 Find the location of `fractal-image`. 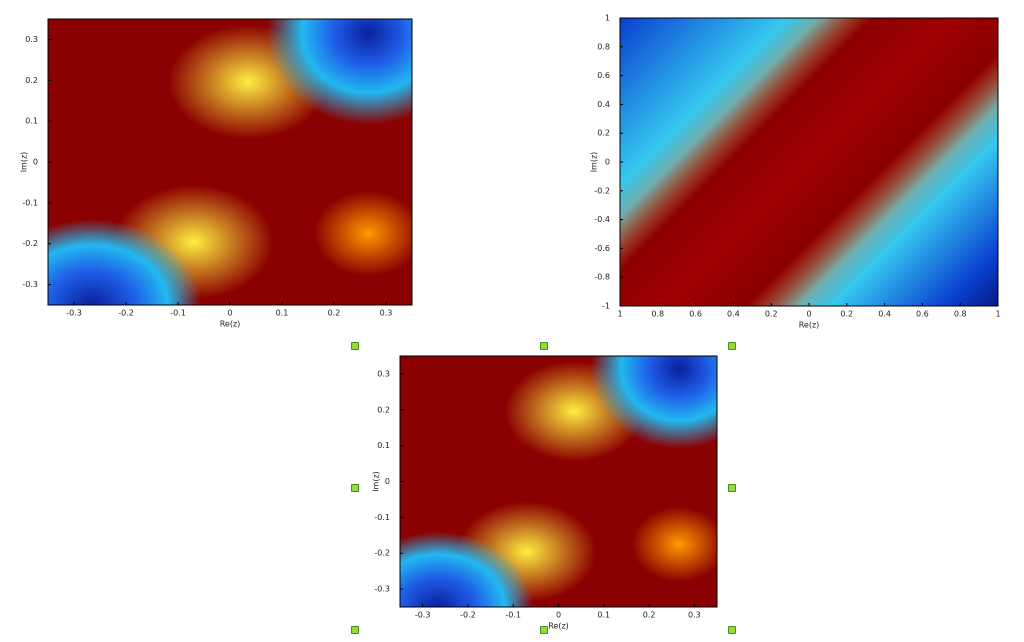

fractal-image is located at coordinates (558, 481).